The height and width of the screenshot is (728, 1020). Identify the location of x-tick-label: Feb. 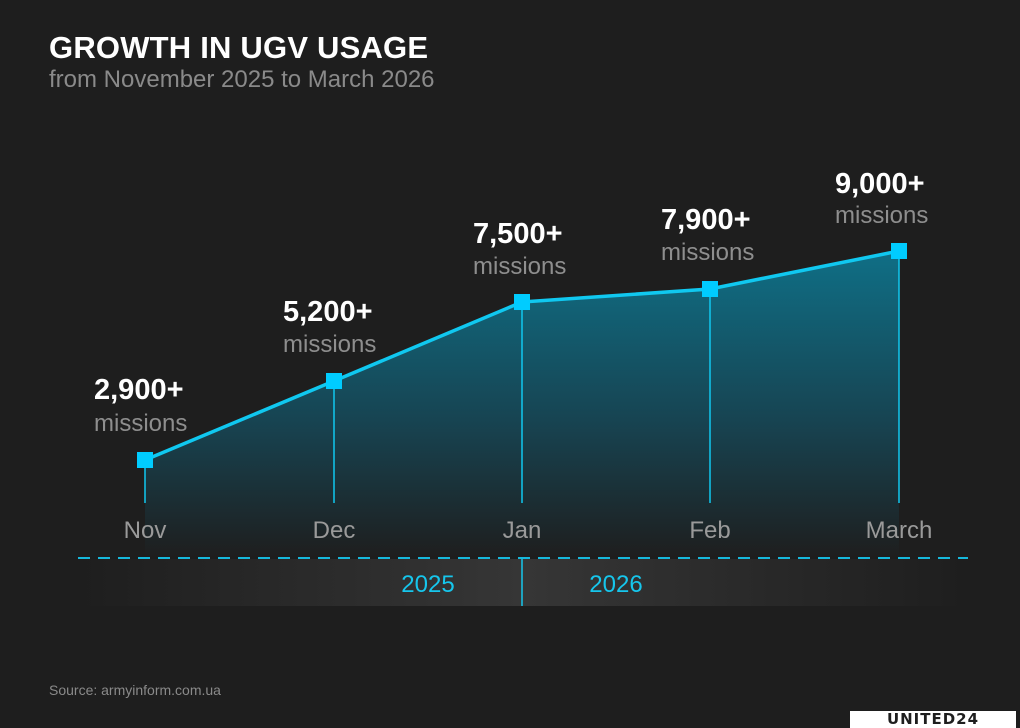
(709, 530).